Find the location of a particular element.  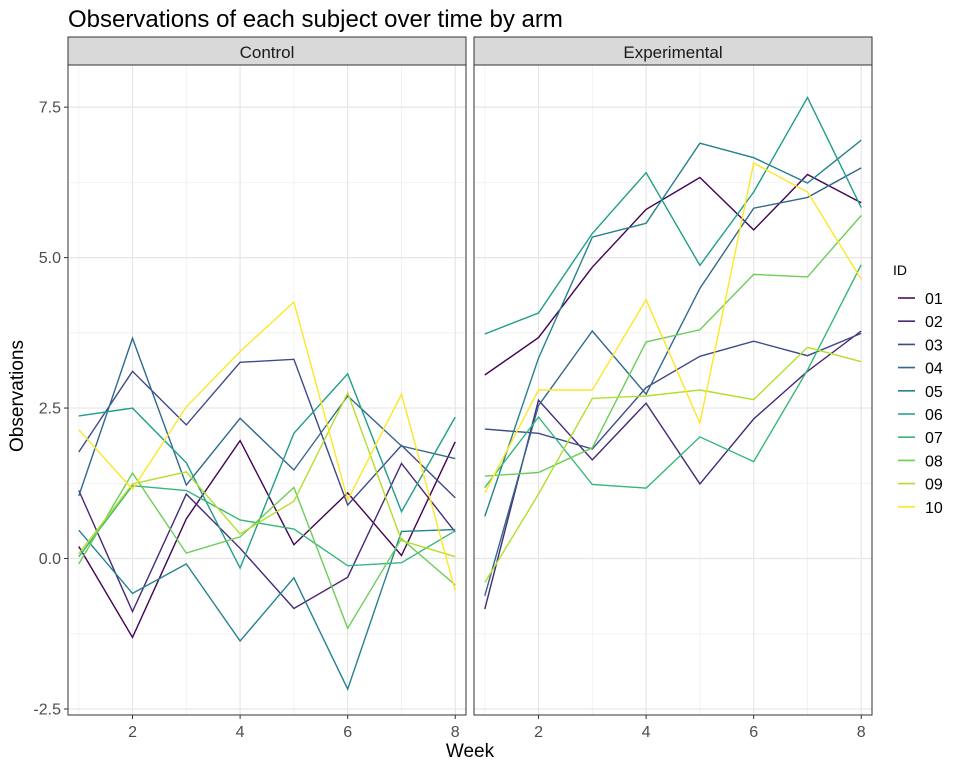

legend-label-03: 03 is located at coordinates (934, 345).